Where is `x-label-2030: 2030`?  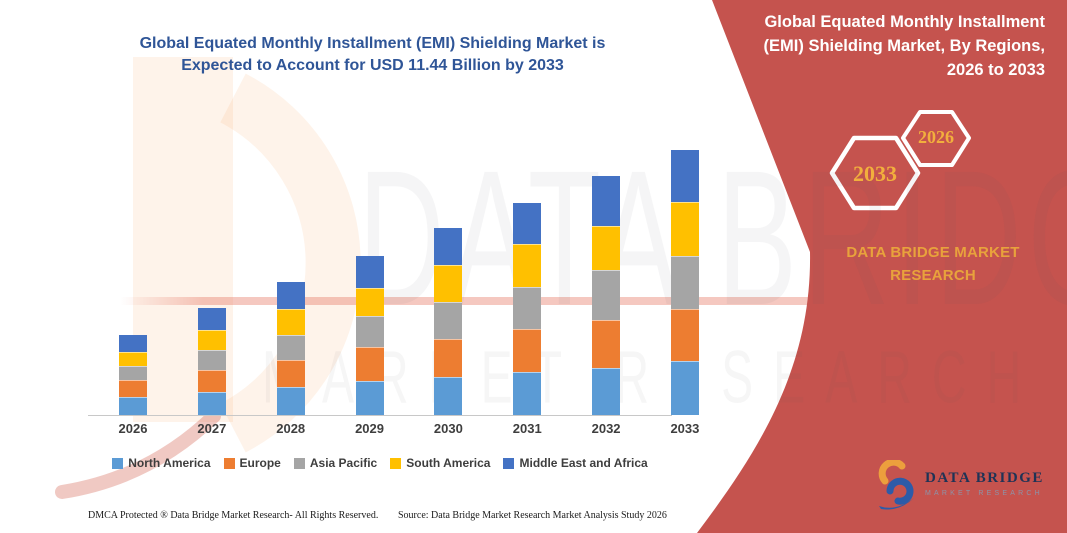 x-label-2030: 2030 is located at coordinates (448, 428).